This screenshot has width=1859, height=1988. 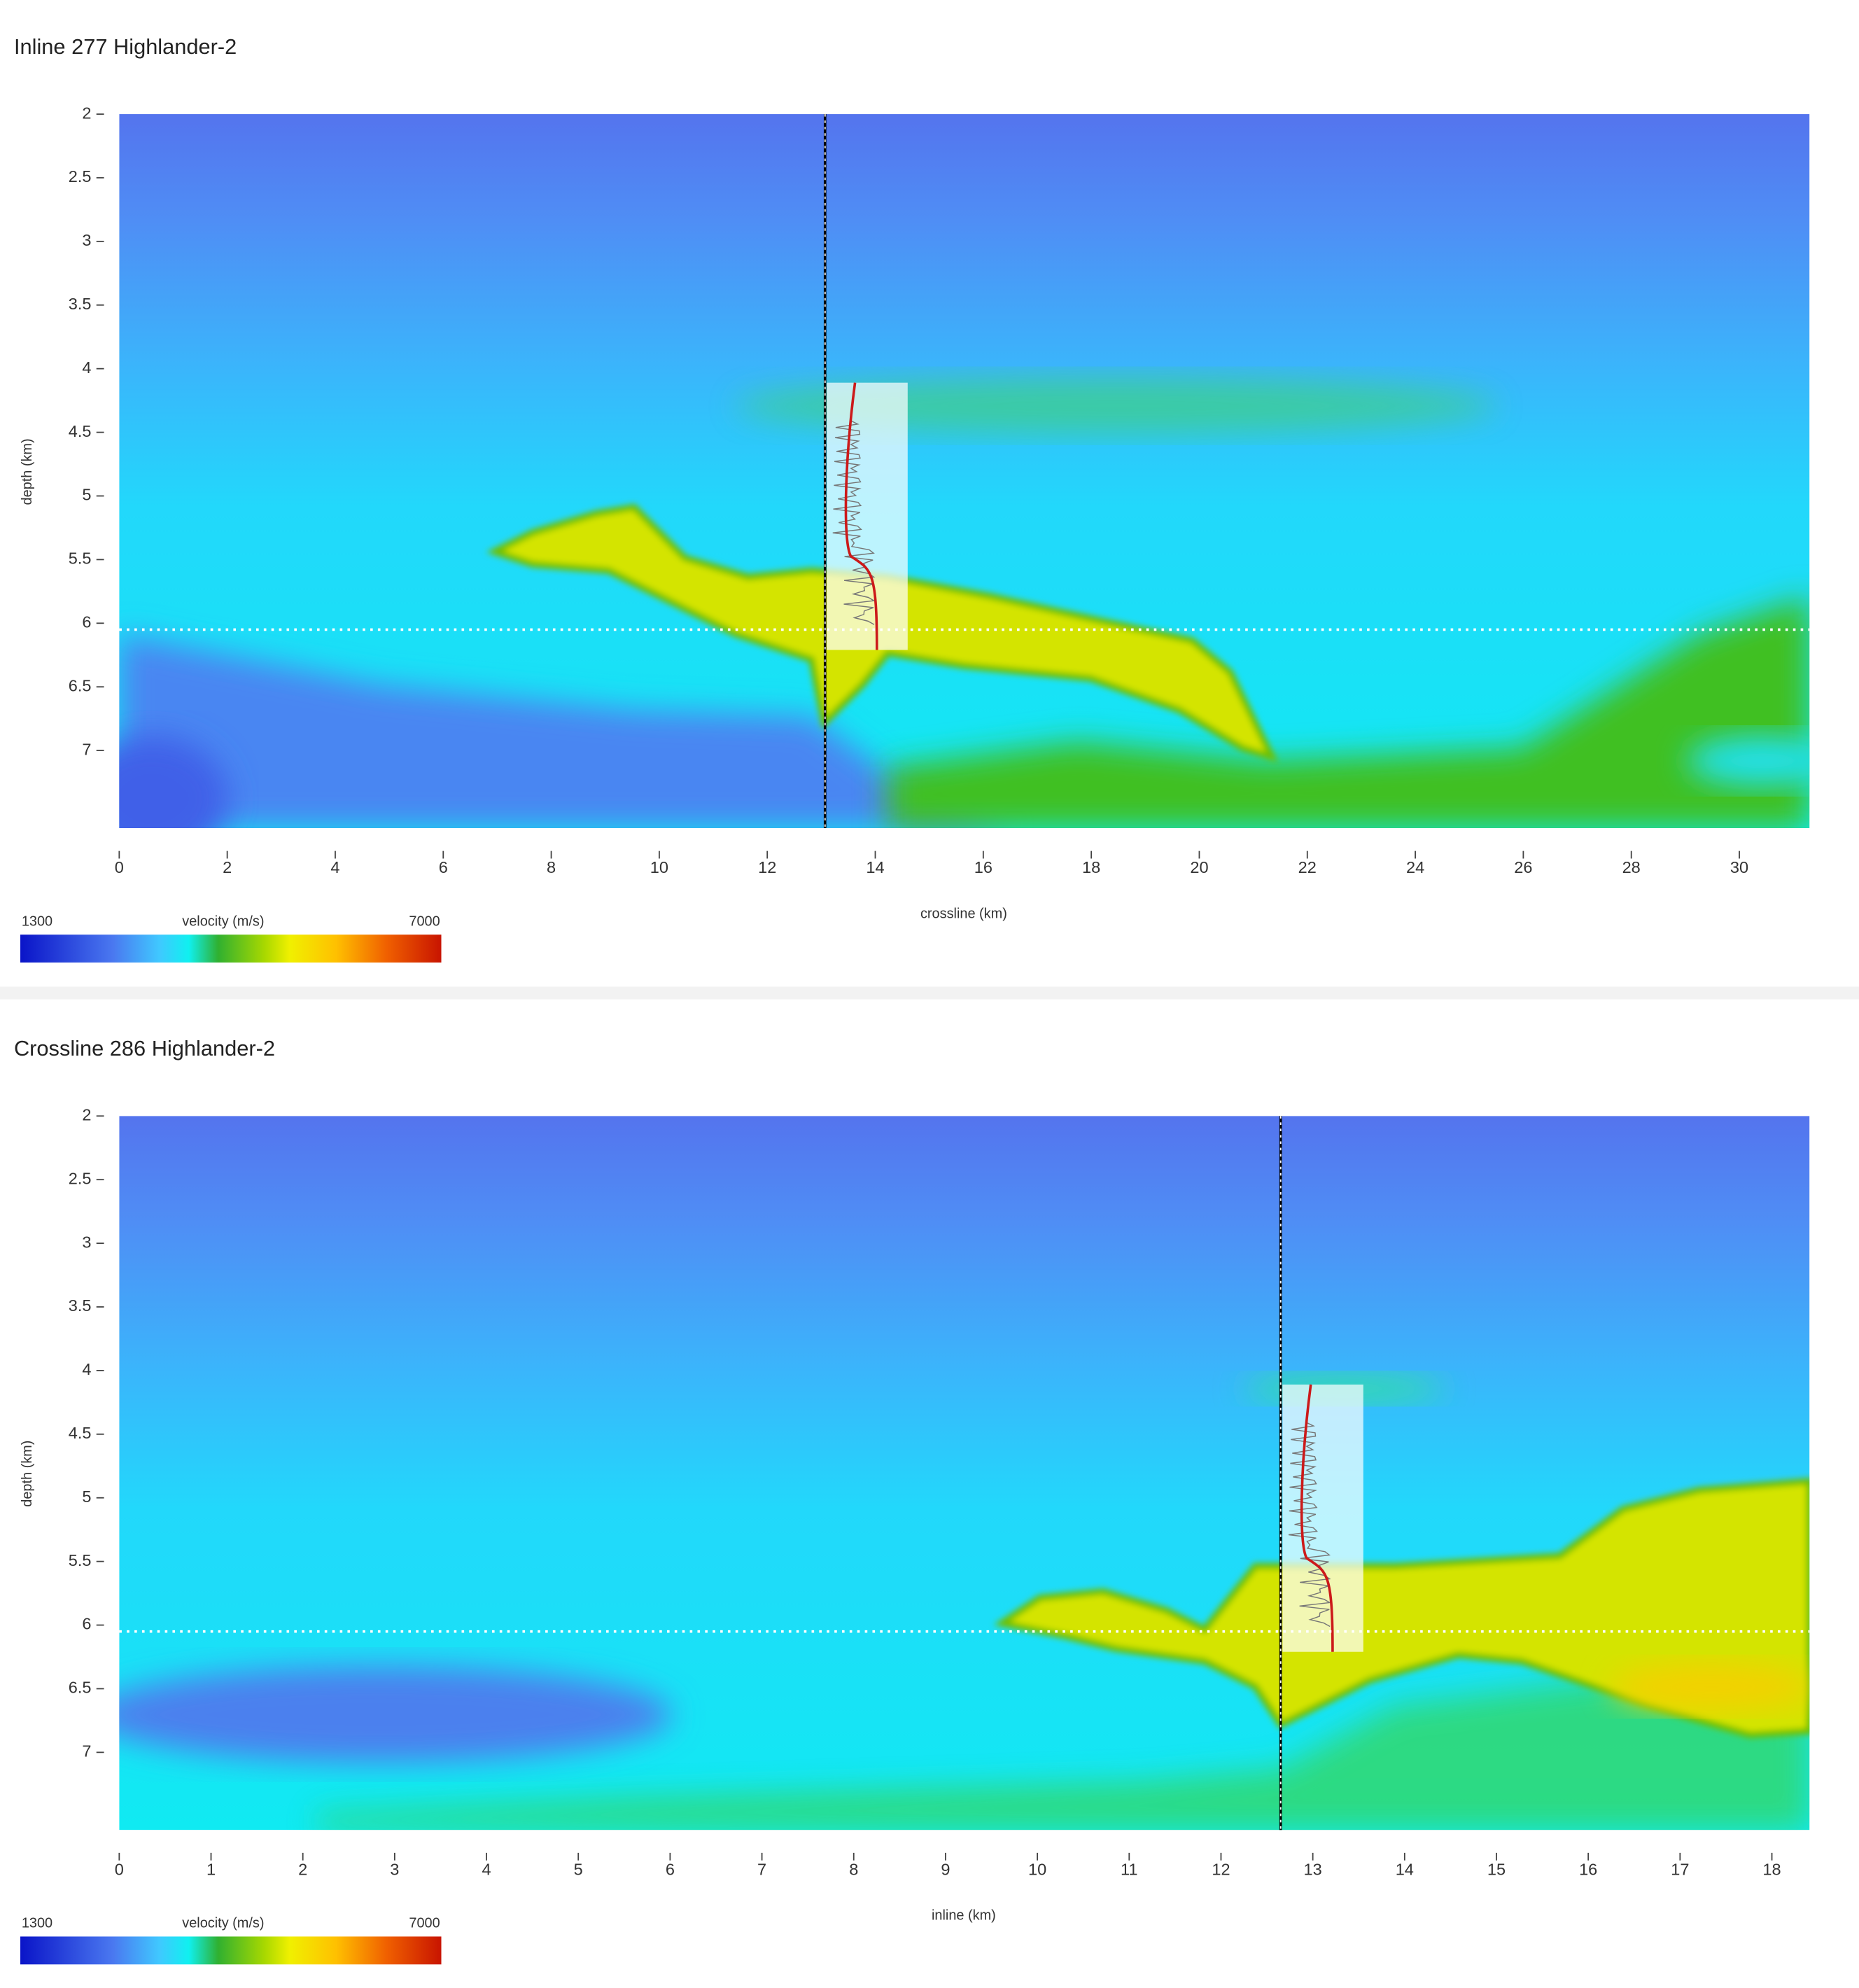 I want to click on x-tick-label: 26, so click(x=1523, y=867).